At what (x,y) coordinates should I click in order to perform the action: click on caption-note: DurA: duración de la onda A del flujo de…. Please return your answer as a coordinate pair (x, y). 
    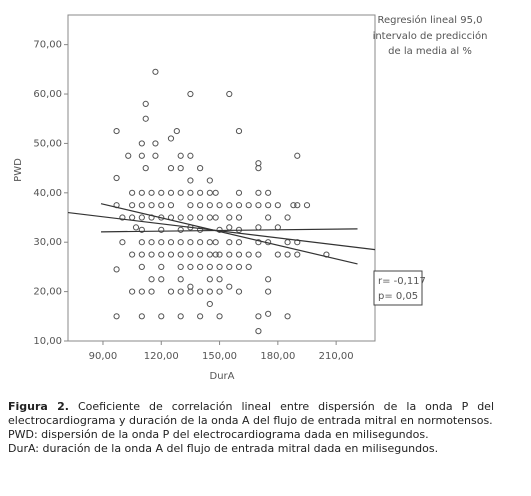
    Looking at the image, I should click on (223, 448).